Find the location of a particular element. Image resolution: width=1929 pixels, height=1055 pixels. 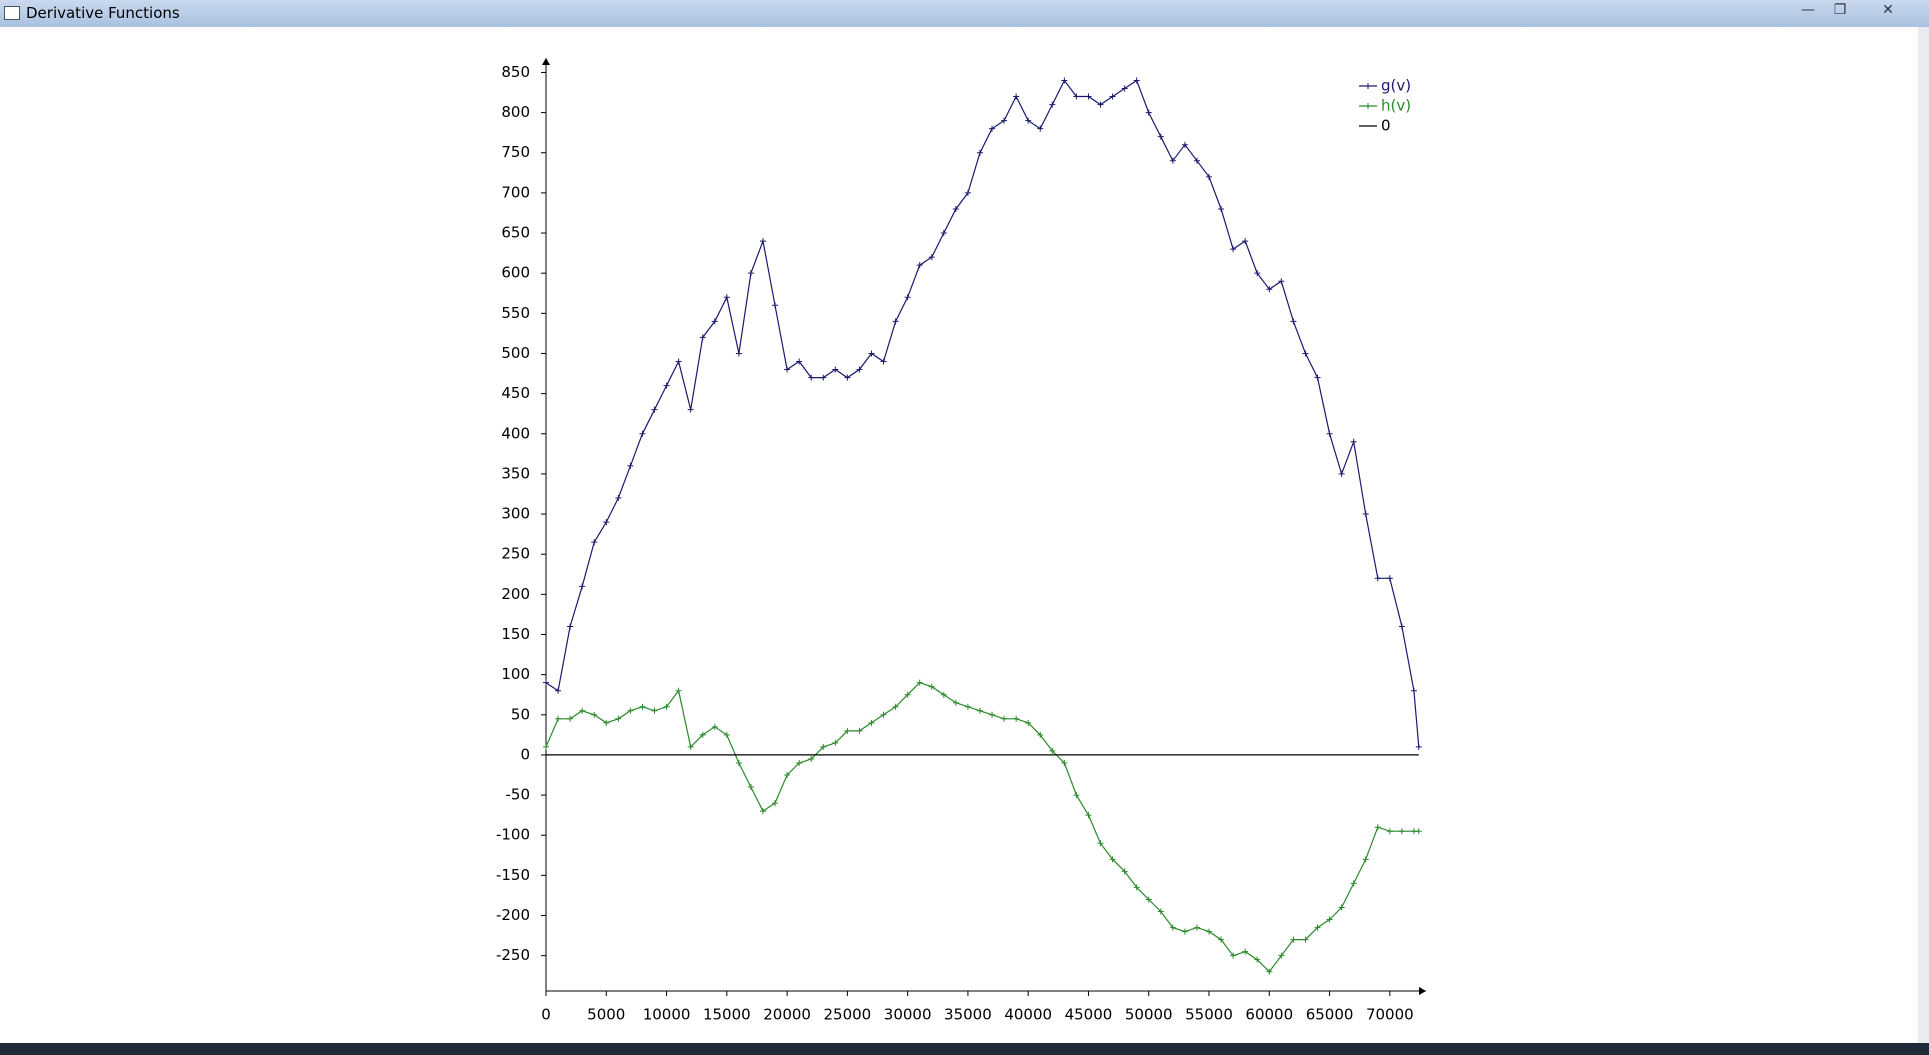

y-tick-label: -250 is located at coordinates (513, 955).